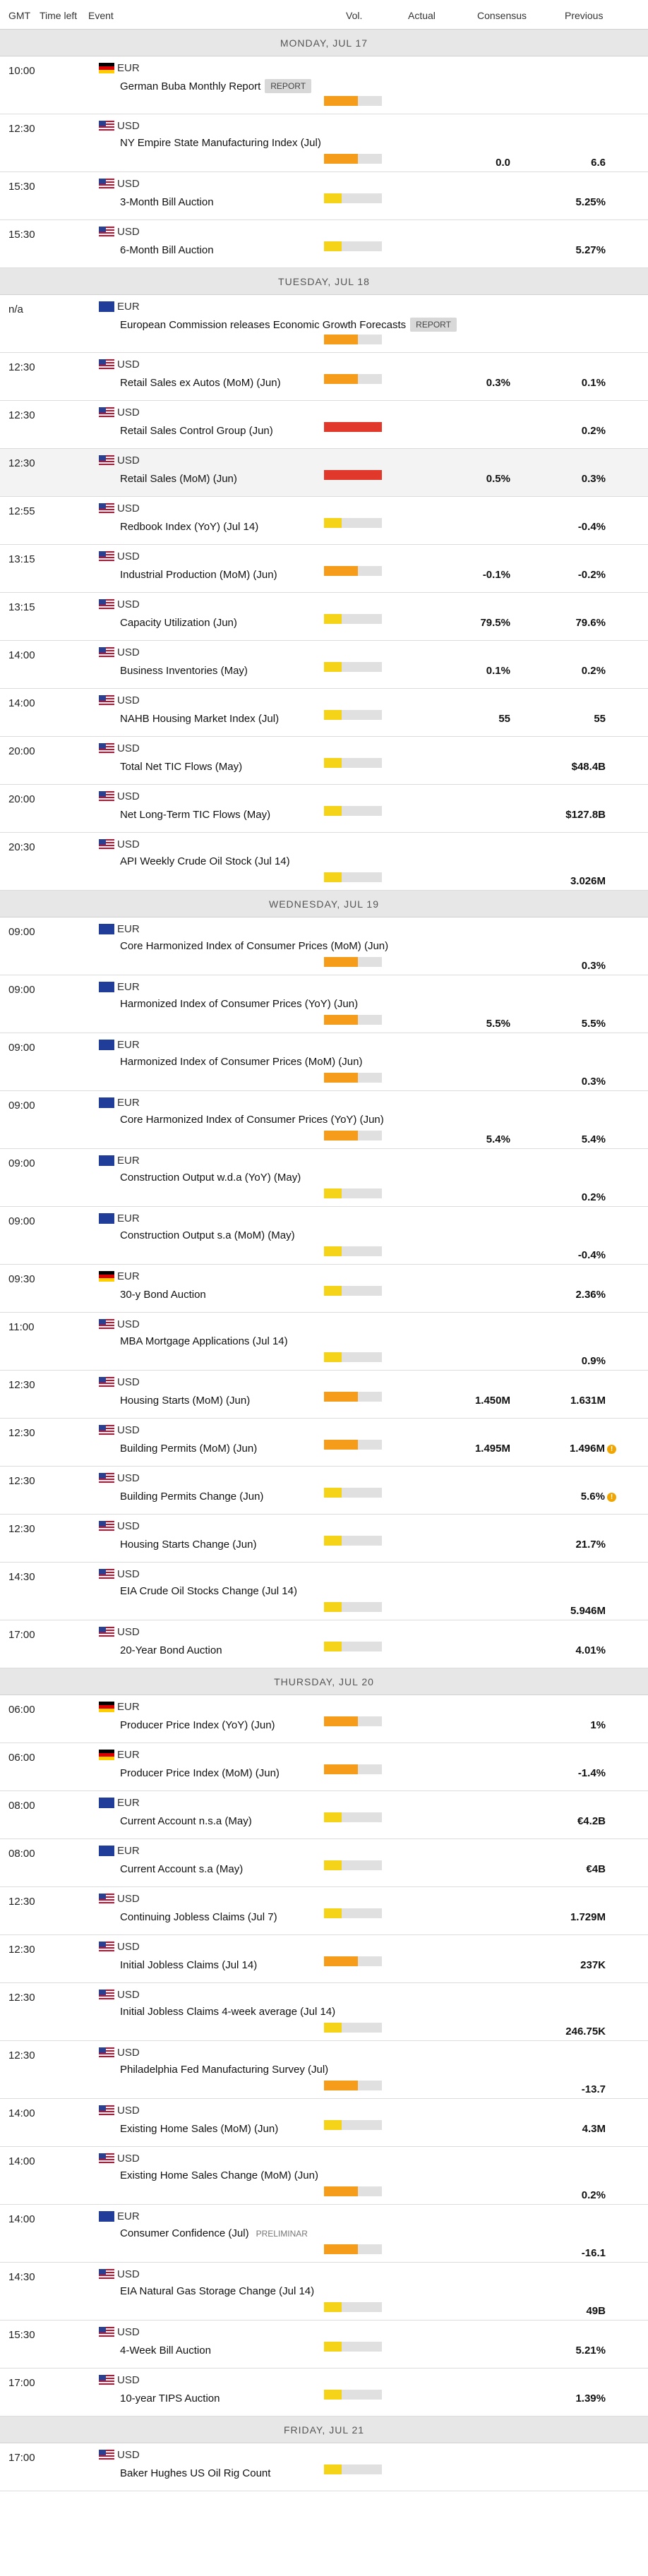 The height and width of the screenshot is (2576, 648). Describe the element at coordinates (195, 2473) in the screenshot. I see `event-name: Baker Hughes US Oil Rig Count` at that location.